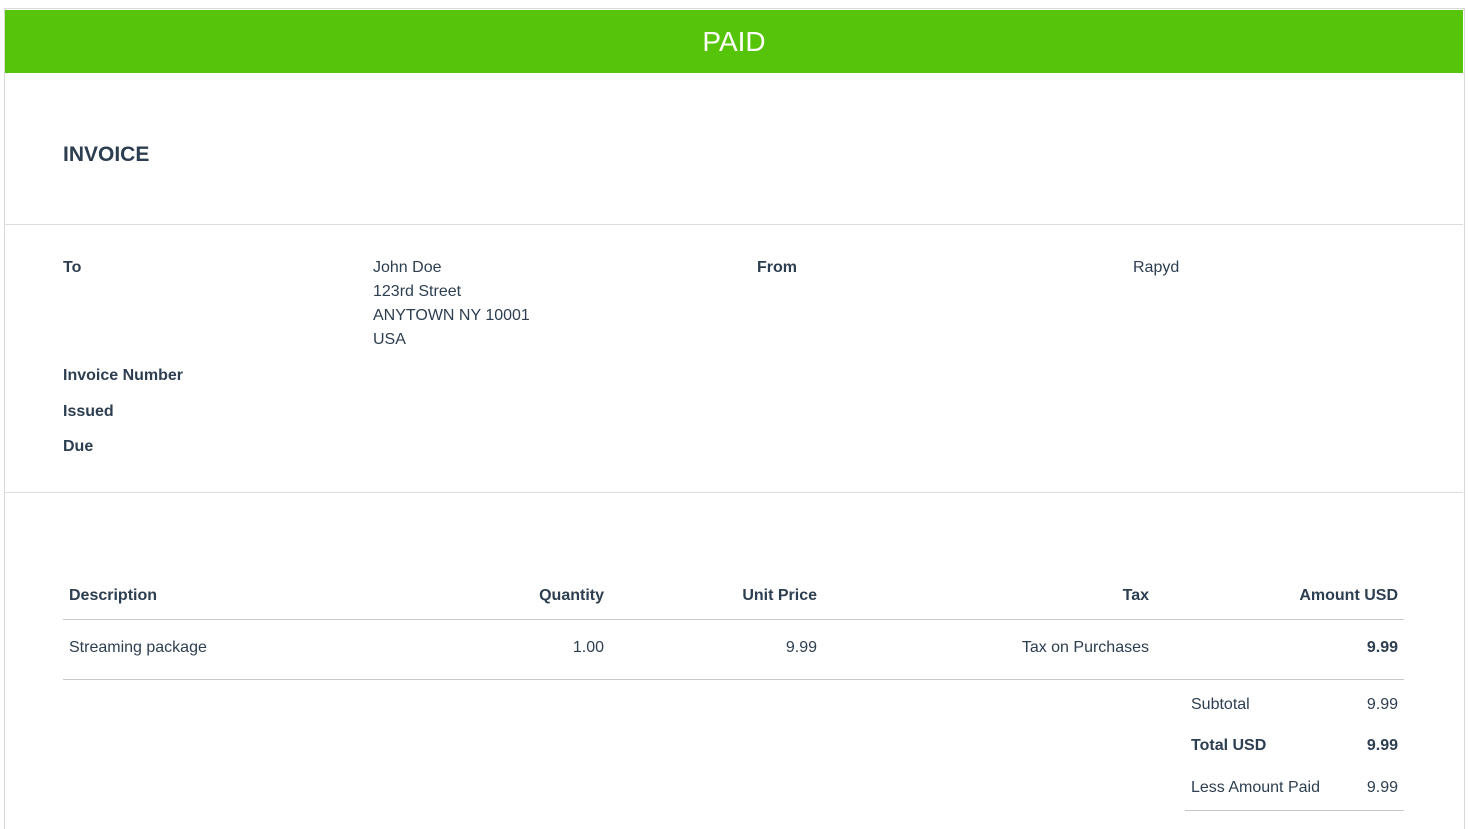 The height and width of the screenshot is (829, 1468). What do you see at coordinates (407, 267) in the screenshot?
I see `to-name: John Doe` at bounding box center [407, 267].